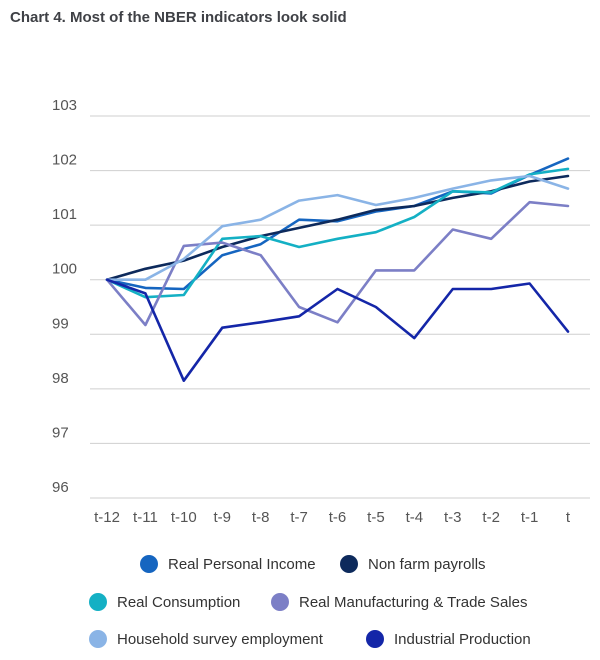 The height and width of the screenshot is (660, 600). I want to click on legend-item: Household survey employment, so click(206, 639).